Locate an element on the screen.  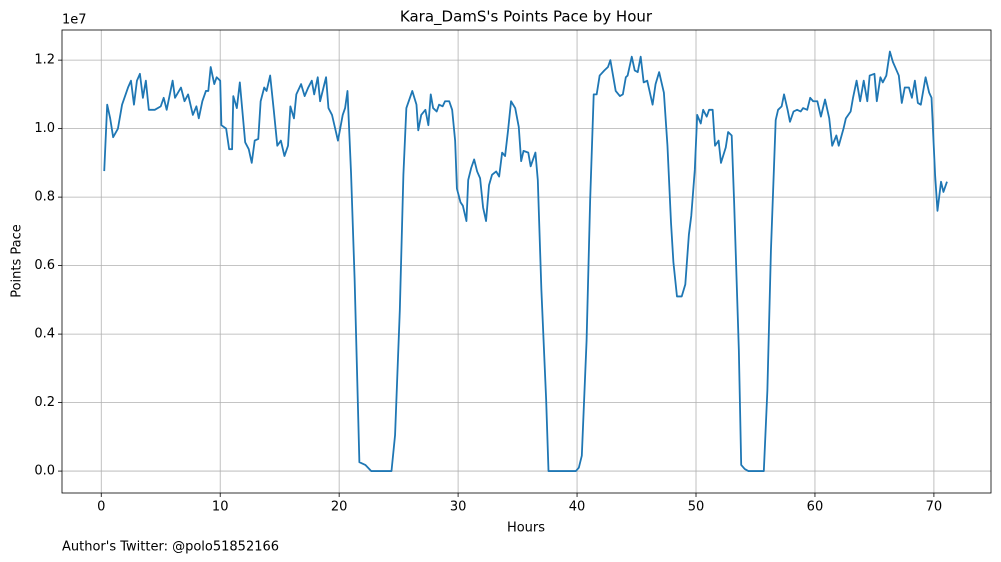
chart-title: Kara_DamS's Points Pace by Hour is located at coordinates (526, 17).